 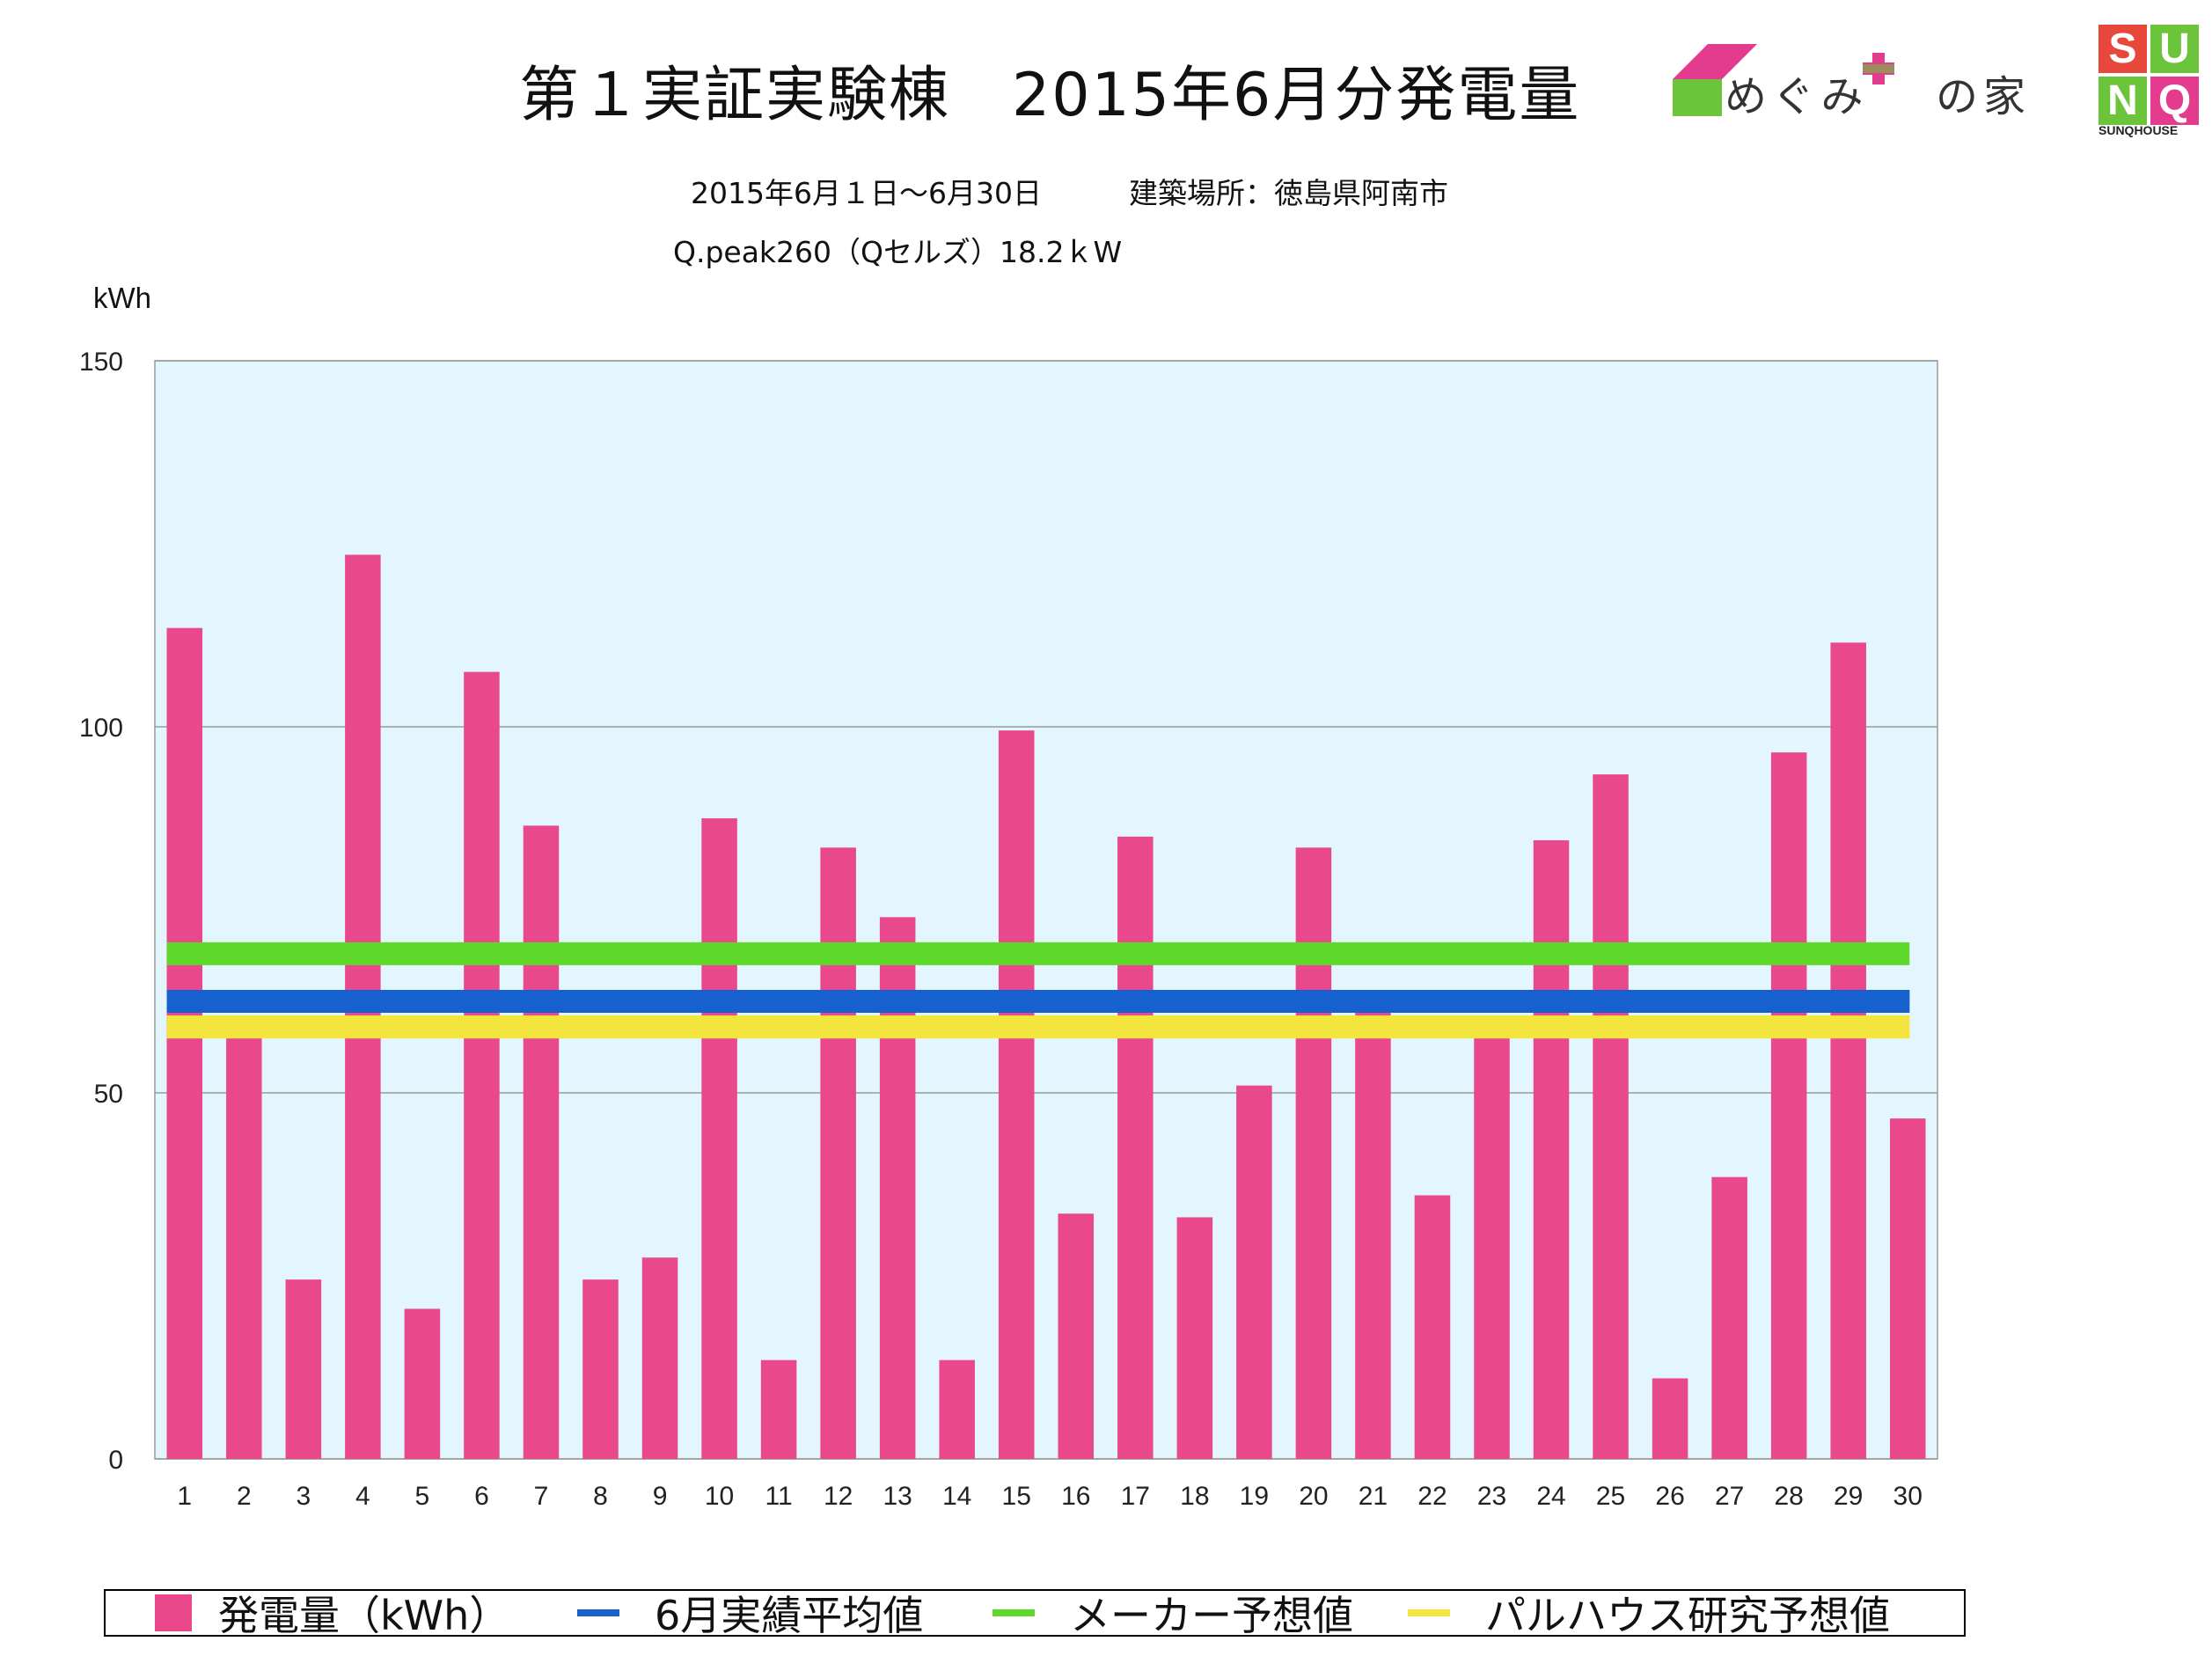 What do you see at coordinates (1687, 1615) in the screenshot?
I see `legend-label-palhaus: パルハウス研究予想値` at bounding box center [1687, 1615].